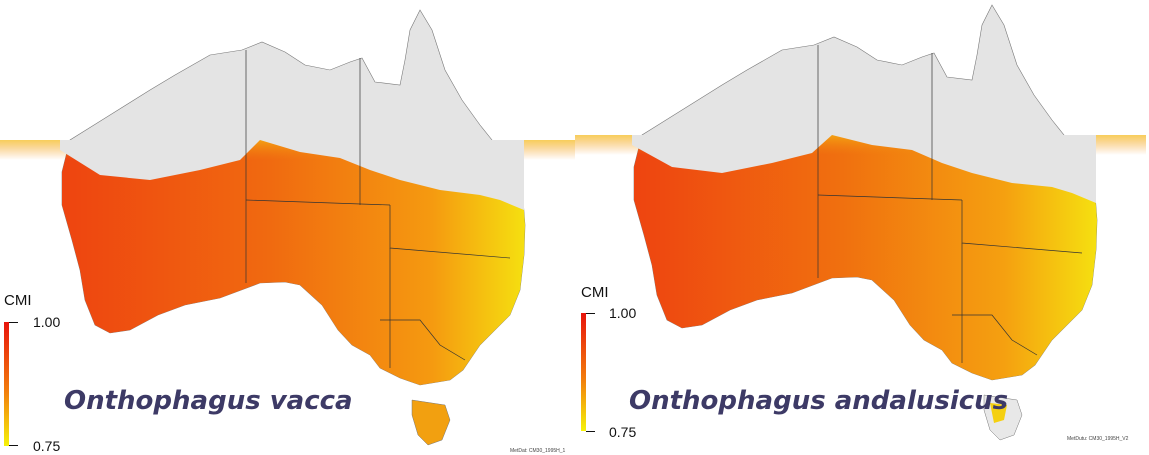 The height and width of the screenshot is (455, 1149). I want to click on map-credit: MetDutu: CM30_1995H_V2, so click(1098, 439).